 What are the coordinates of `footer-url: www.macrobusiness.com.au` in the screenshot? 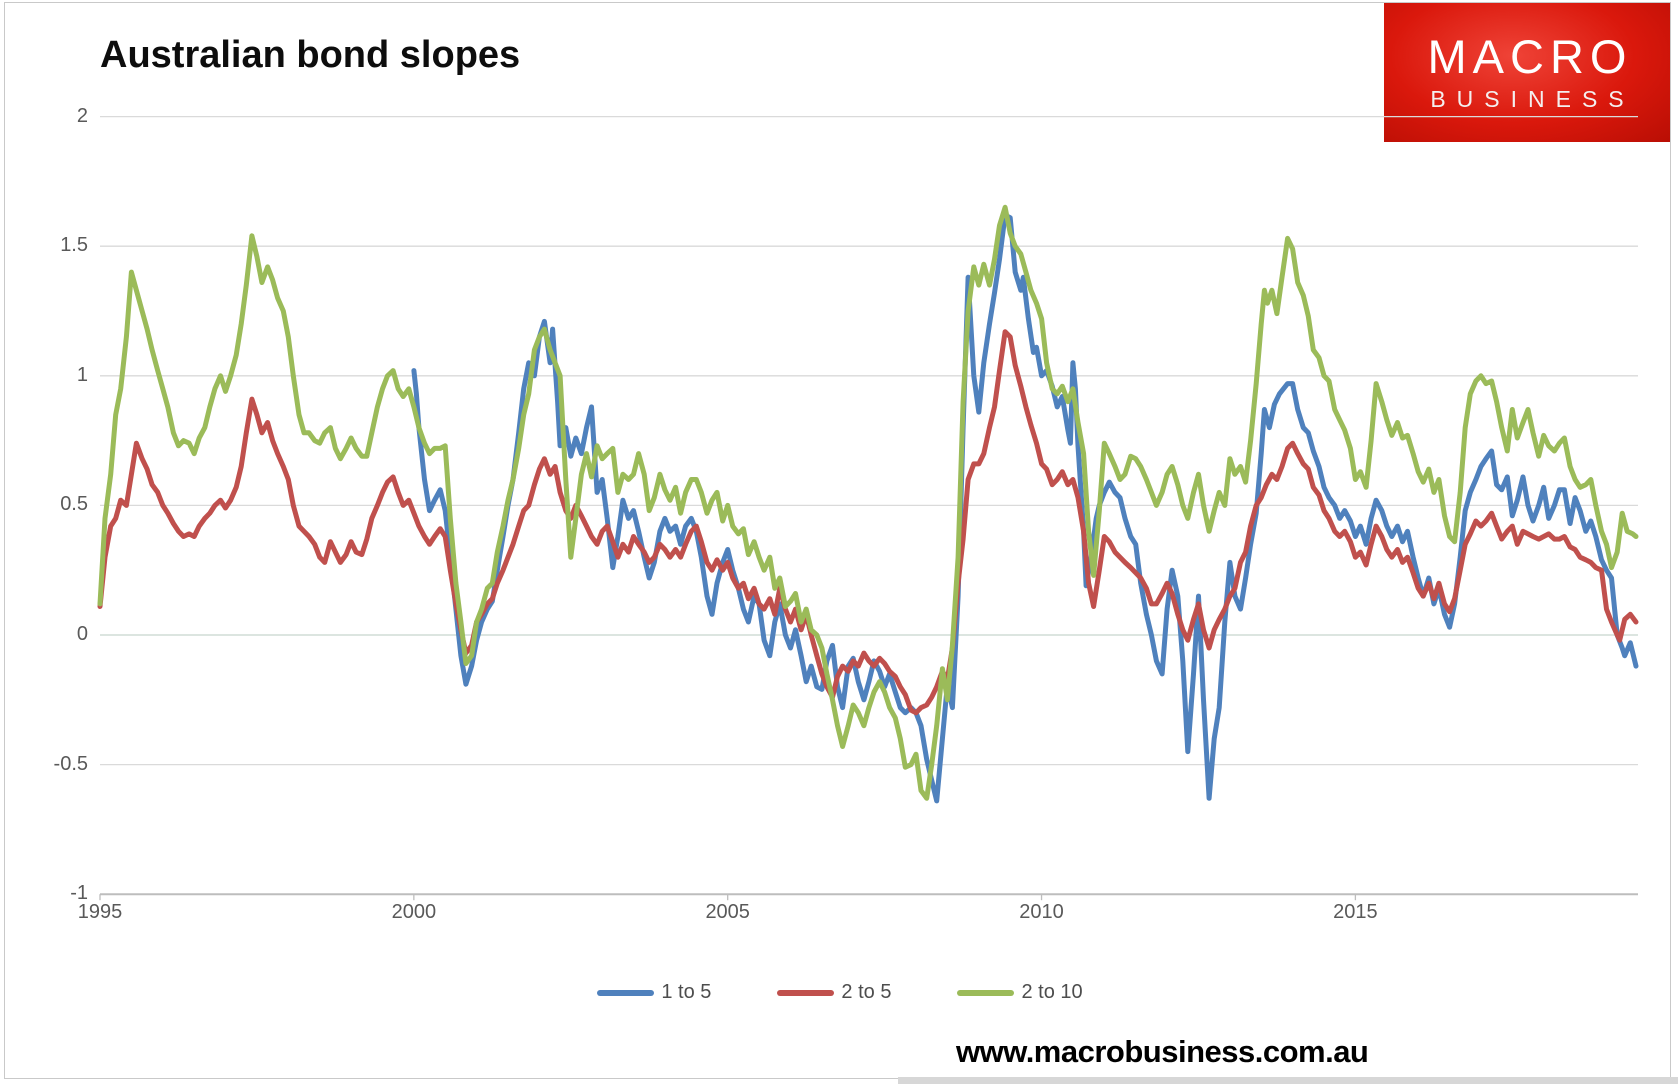 It's located at (1162, 1051).